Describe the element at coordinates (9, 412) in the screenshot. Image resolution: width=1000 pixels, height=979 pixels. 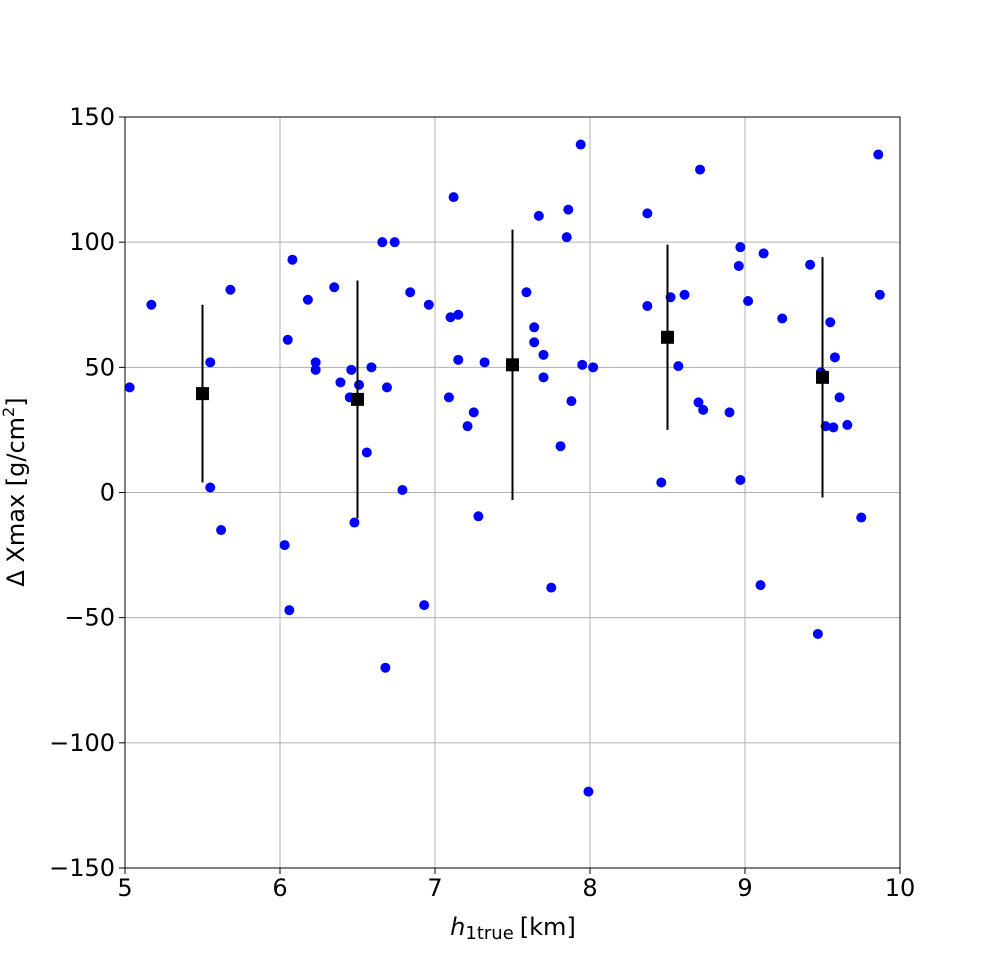
I see `y-label-sup: 2` at that location.